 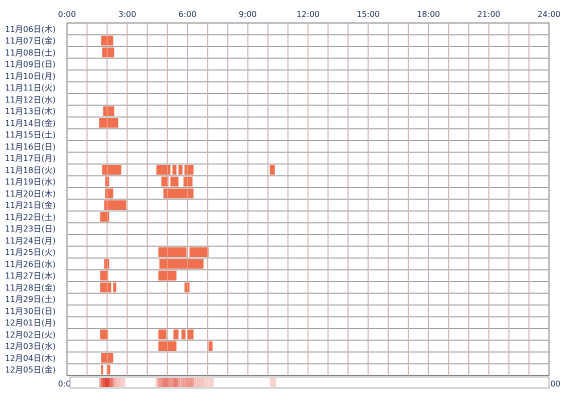 What do you see at coordinates (30, 111) in the screenshot?
I see `row-label: 11月13日(木)` at bounding box center [30, 111].